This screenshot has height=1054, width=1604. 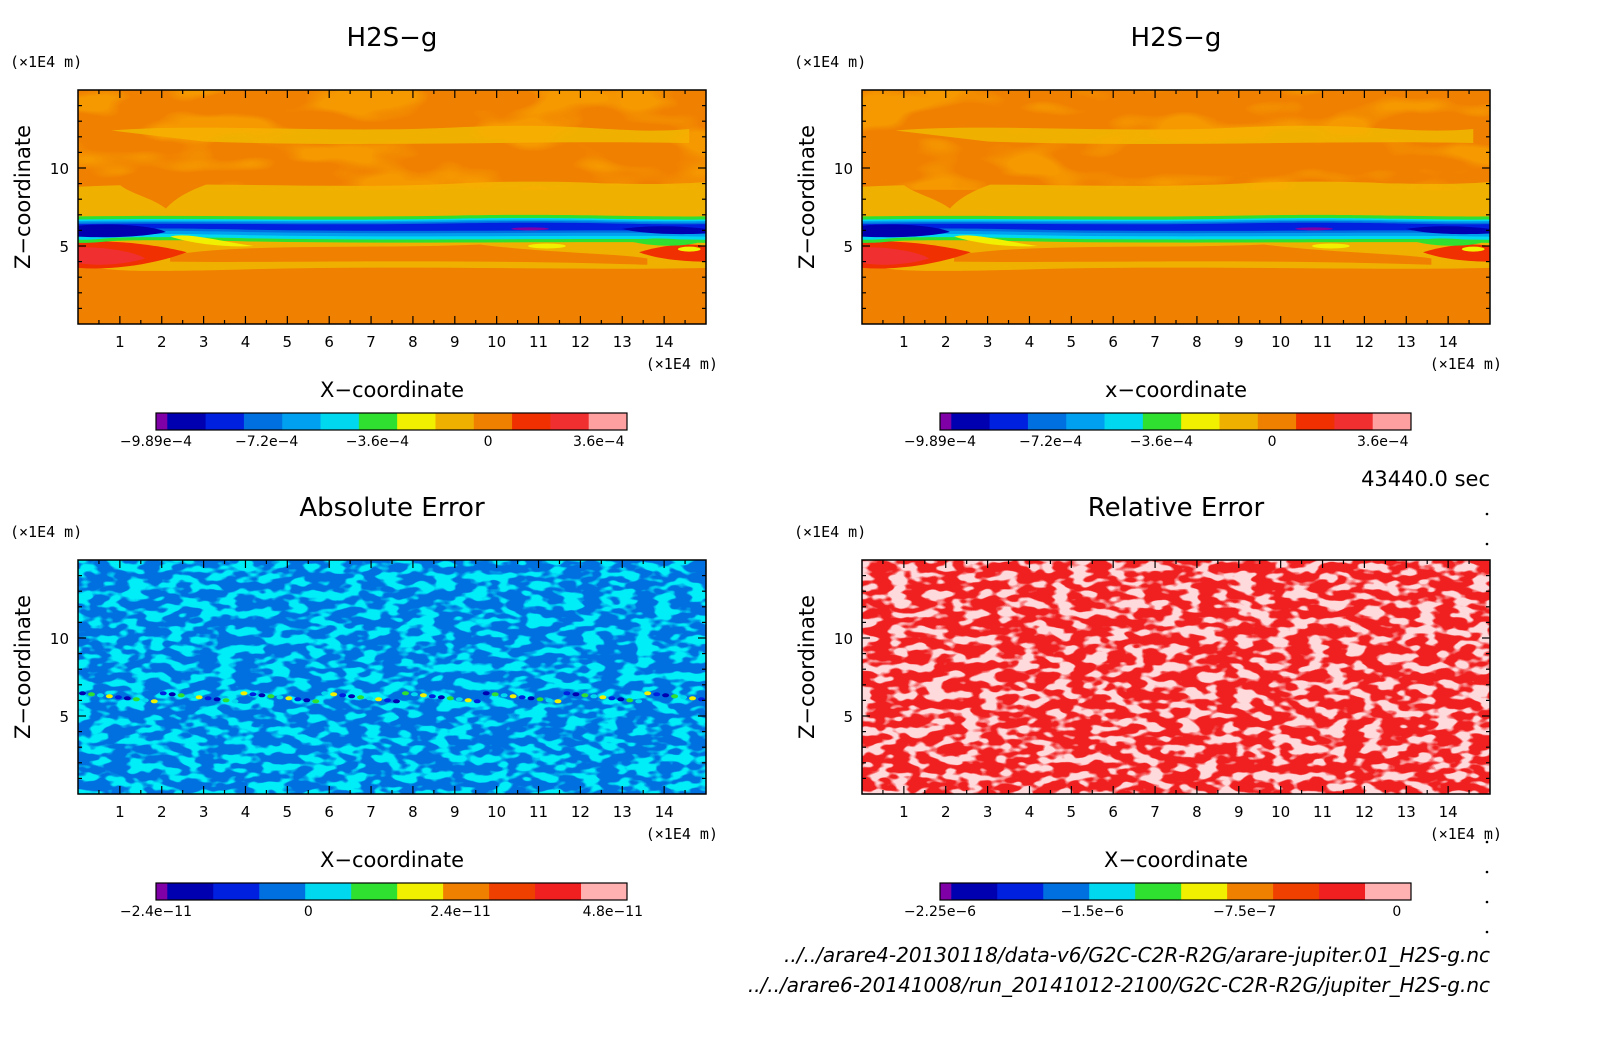 I want to click on x-tick-label: 9, so click(x=455, y=342).